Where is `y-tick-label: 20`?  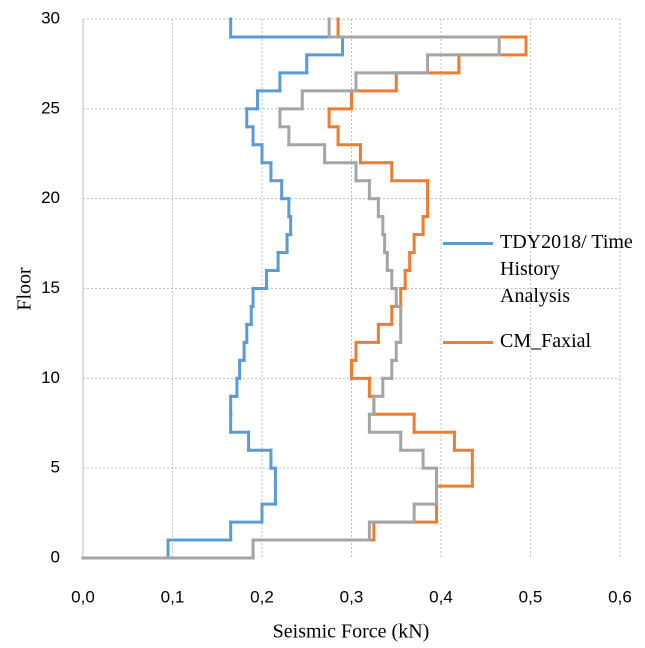
y-tick-label: 20 is located at coordinates (50, 197).